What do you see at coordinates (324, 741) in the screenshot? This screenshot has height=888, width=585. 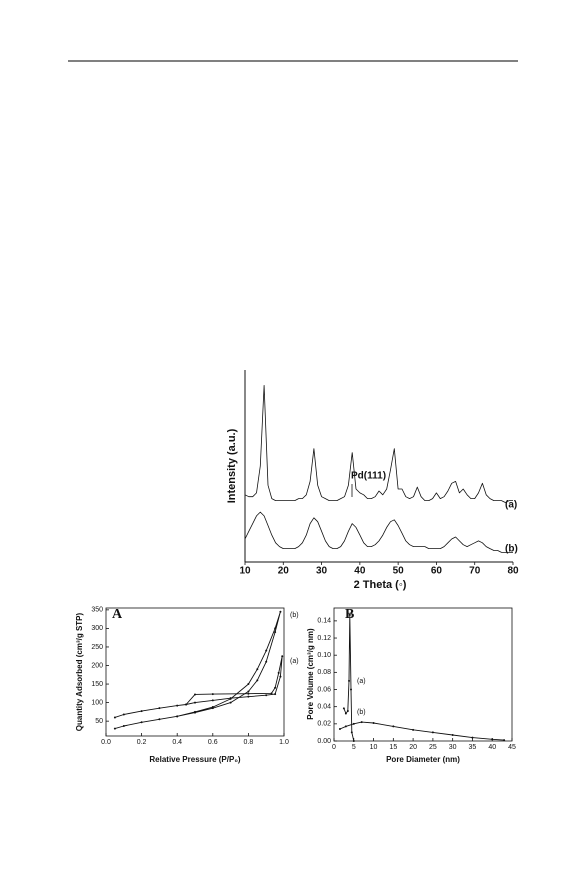 I see `y-tick-label: 0.00` at bounding box center [324, 741].